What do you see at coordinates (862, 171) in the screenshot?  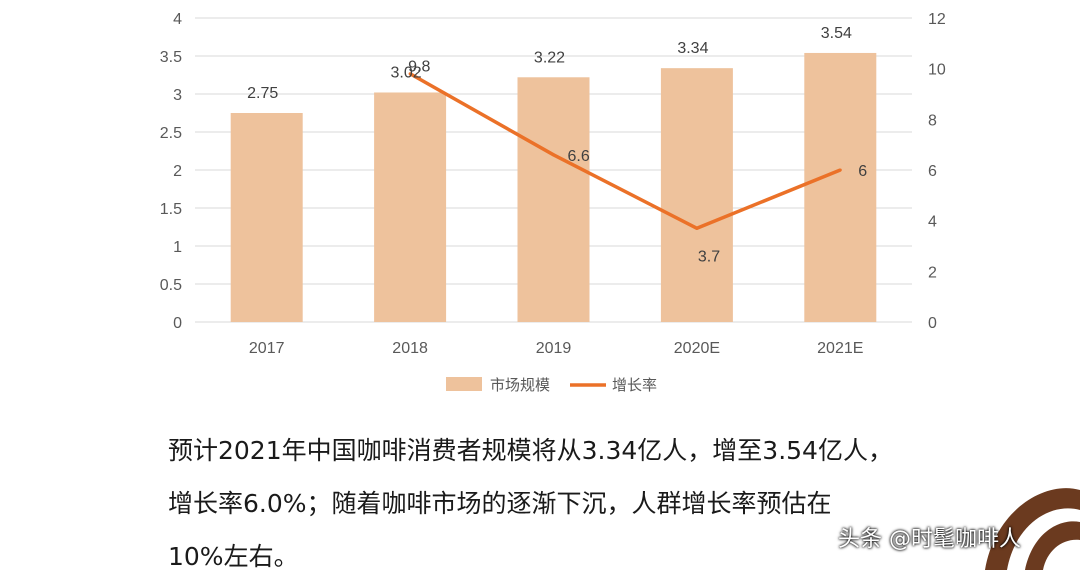 I see `line-value-label: 6` at bounding box center [862, 171].